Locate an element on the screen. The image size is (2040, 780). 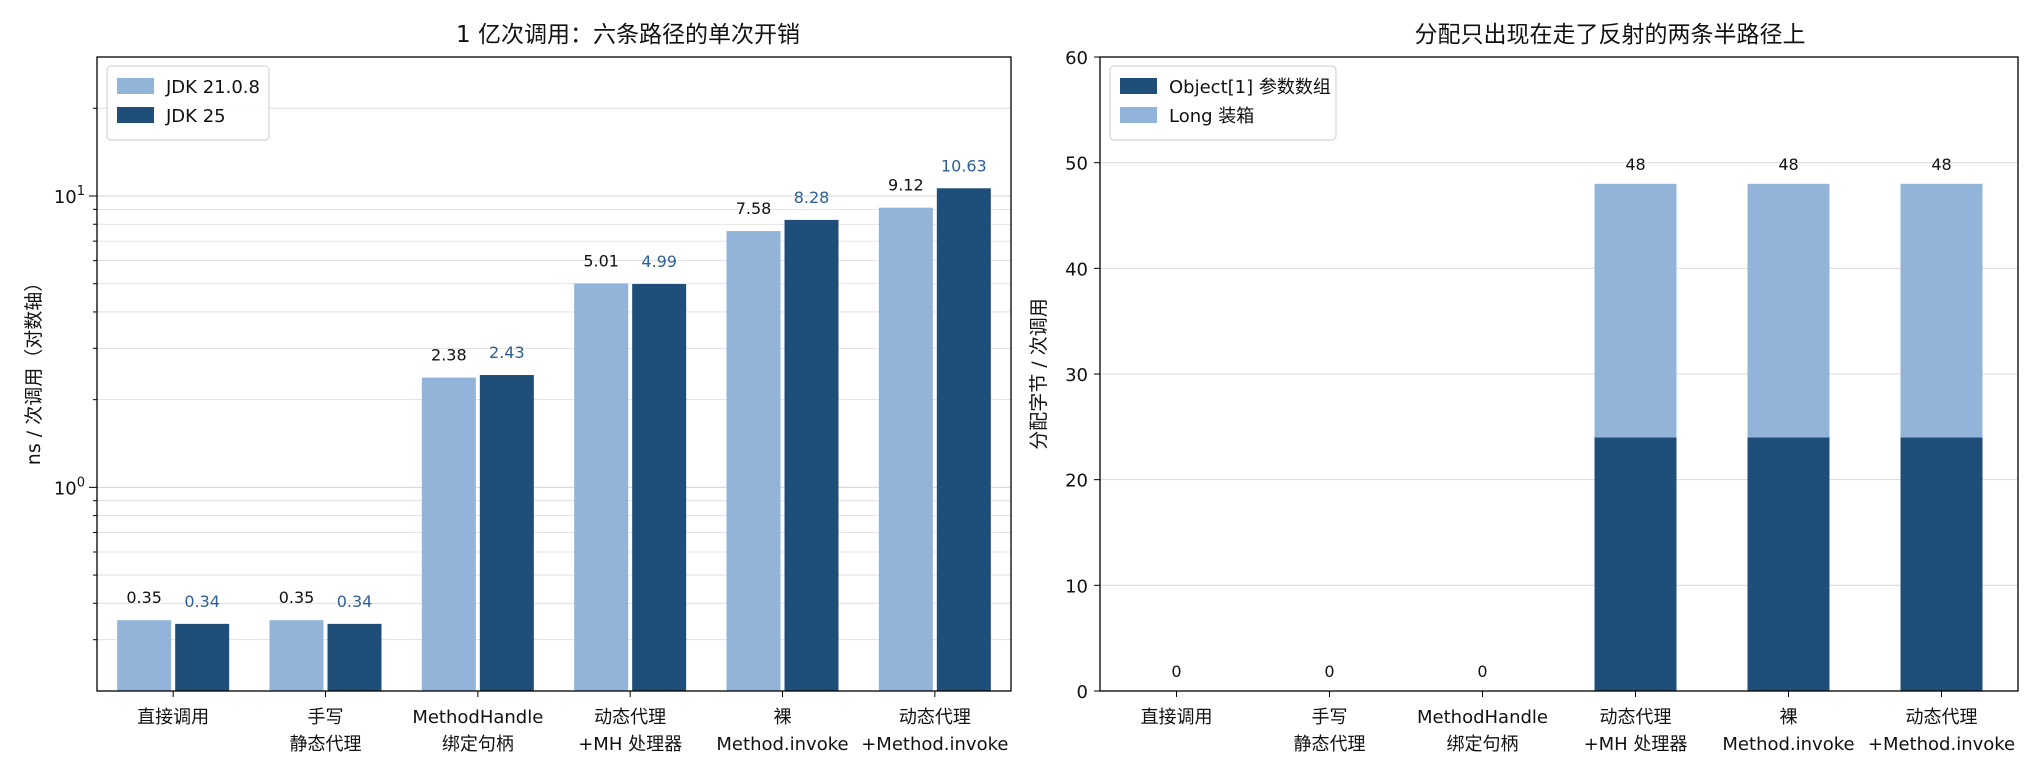
x-tick-label-left-0-0: 直接调用 is located at coordinates (173, 717).